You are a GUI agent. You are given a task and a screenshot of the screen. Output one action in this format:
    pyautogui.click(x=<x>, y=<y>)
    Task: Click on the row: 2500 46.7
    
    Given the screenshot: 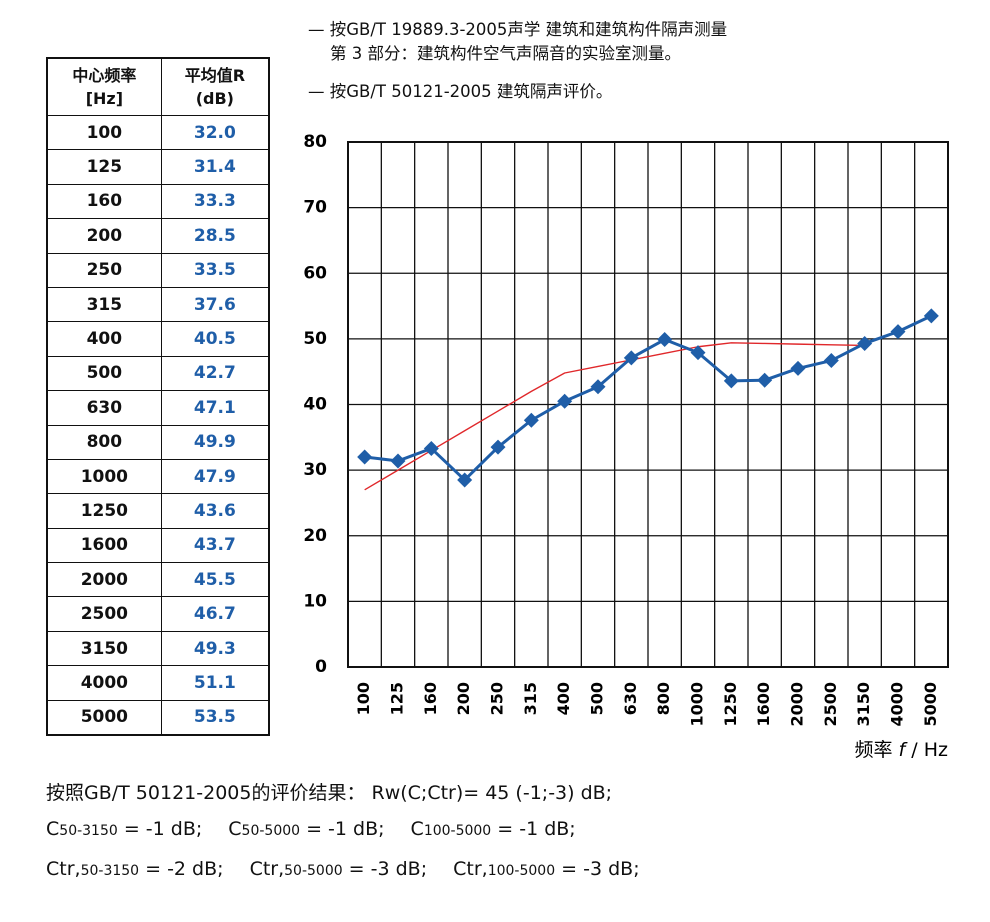 What is the action you would take?
    pyautogui.click(x=158, y=614)
    